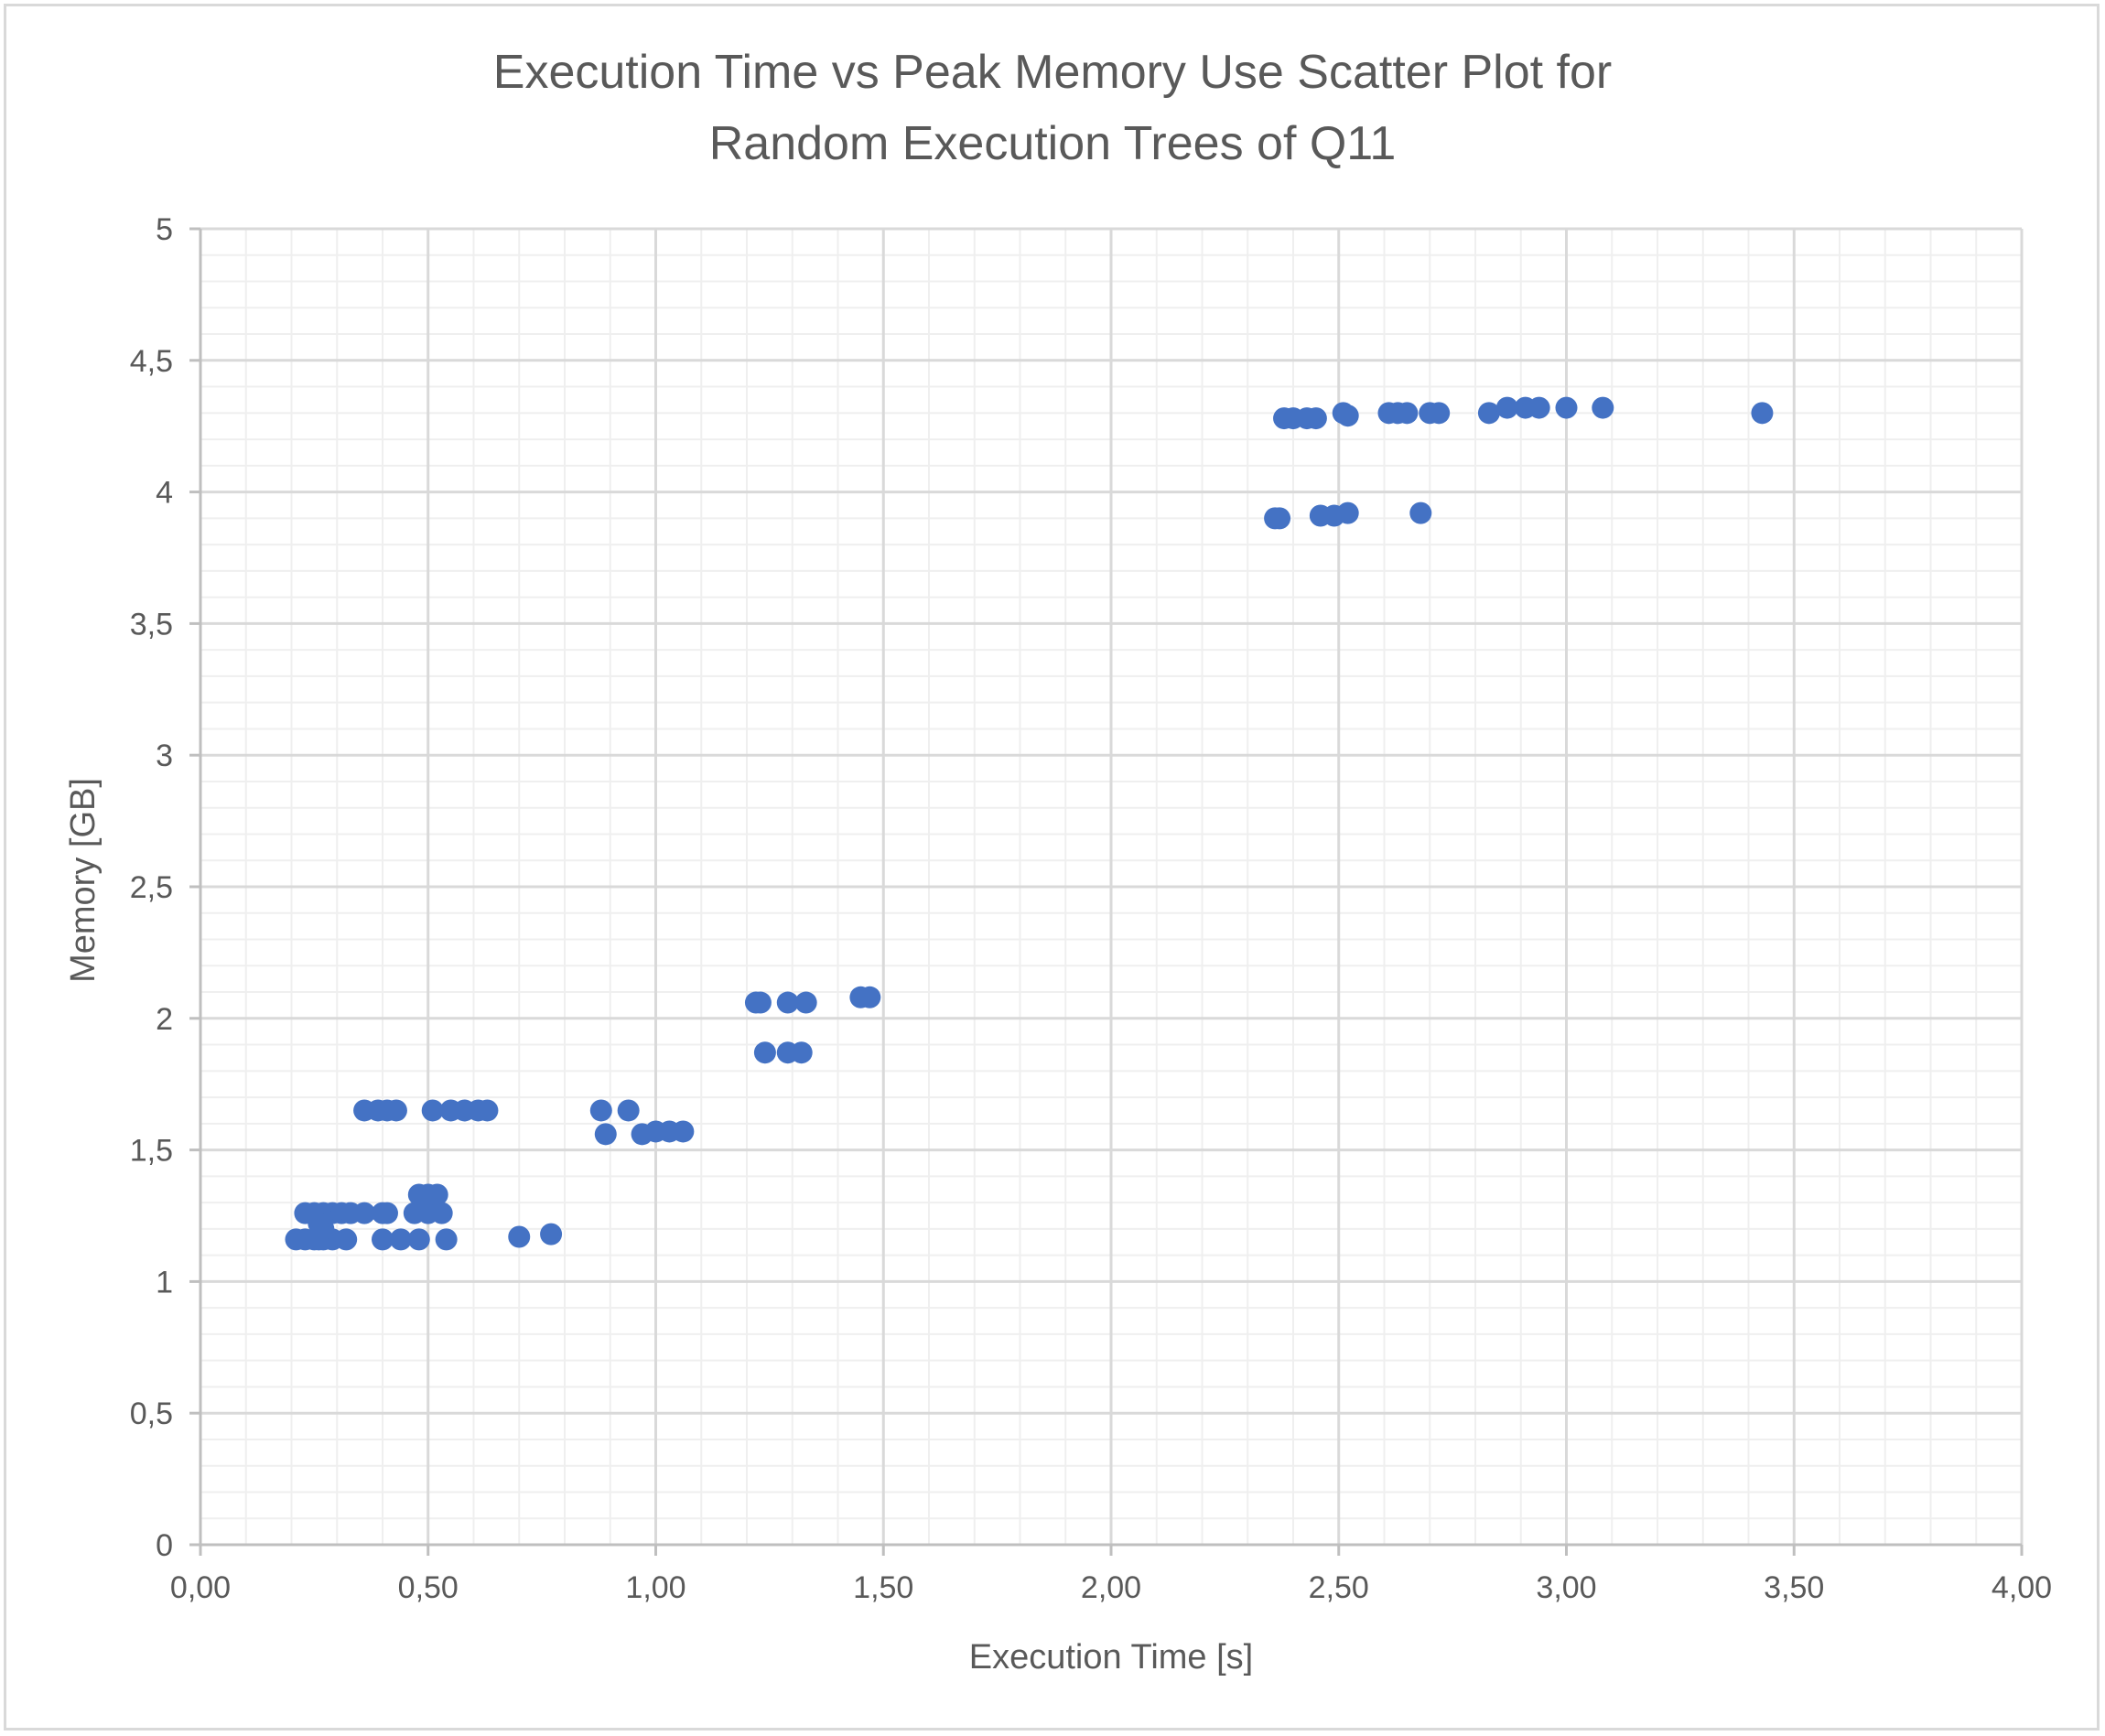  I want to click on x-tick-label: 1,50, so click(883, 1587).